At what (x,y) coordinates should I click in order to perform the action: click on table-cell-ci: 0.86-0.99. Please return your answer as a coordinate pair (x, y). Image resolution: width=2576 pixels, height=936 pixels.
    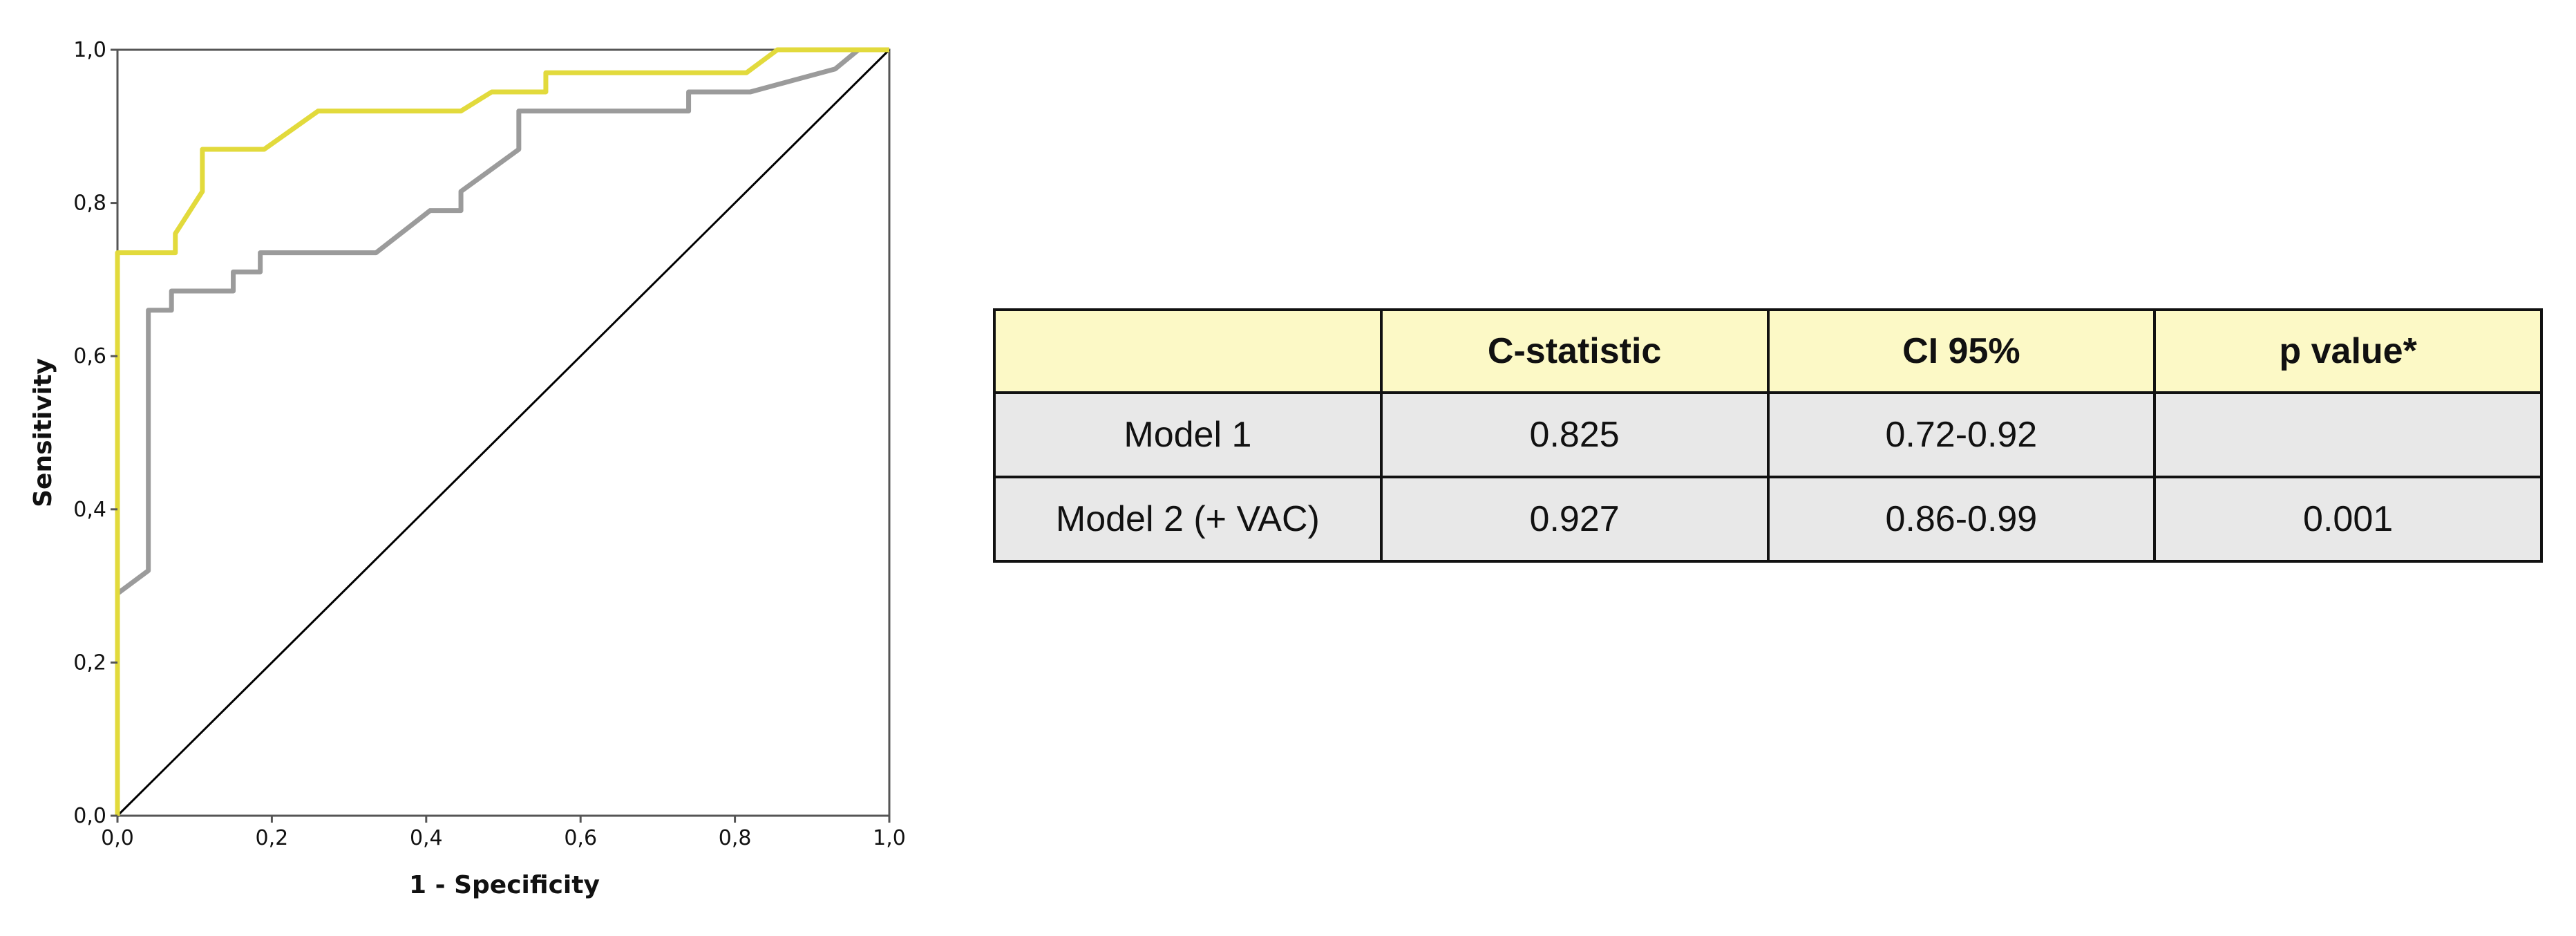
    Looking at the image, I should click on (1961, 519).